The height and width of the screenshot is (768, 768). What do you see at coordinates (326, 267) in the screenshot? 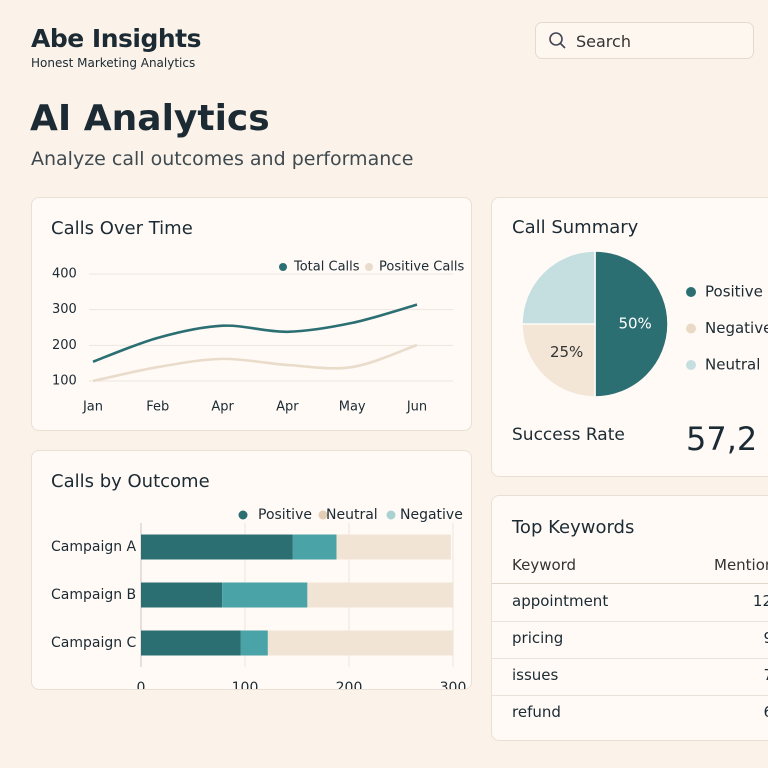
I see `legend-label: Total Calls` at bounding box center [326, 267].